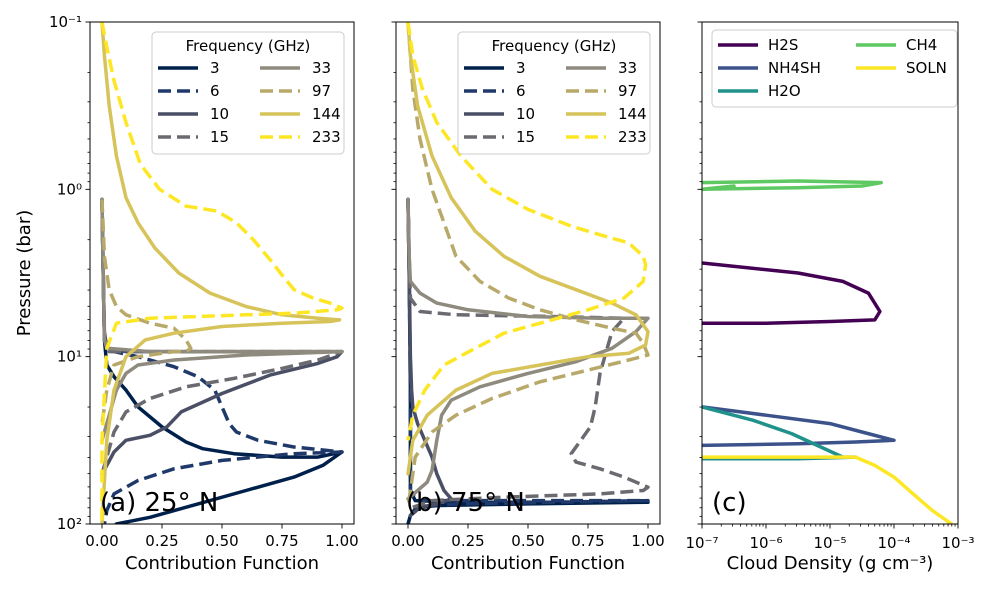 This screenshot has height=600, width=1000. What do you see at coordinates (799, 426) in the screenshot?
I see `series-line-NH4SH` at bounding box center [799, 426].